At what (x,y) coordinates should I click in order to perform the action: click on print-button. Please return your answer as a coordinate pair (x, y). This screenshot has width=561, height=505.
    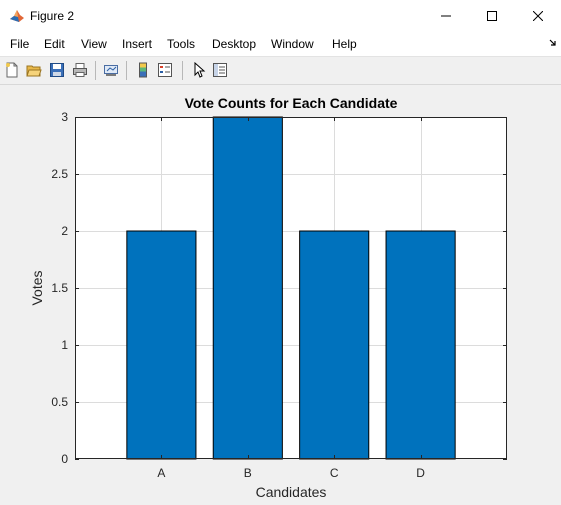
    Looking at the image, I should click on (80, 70).